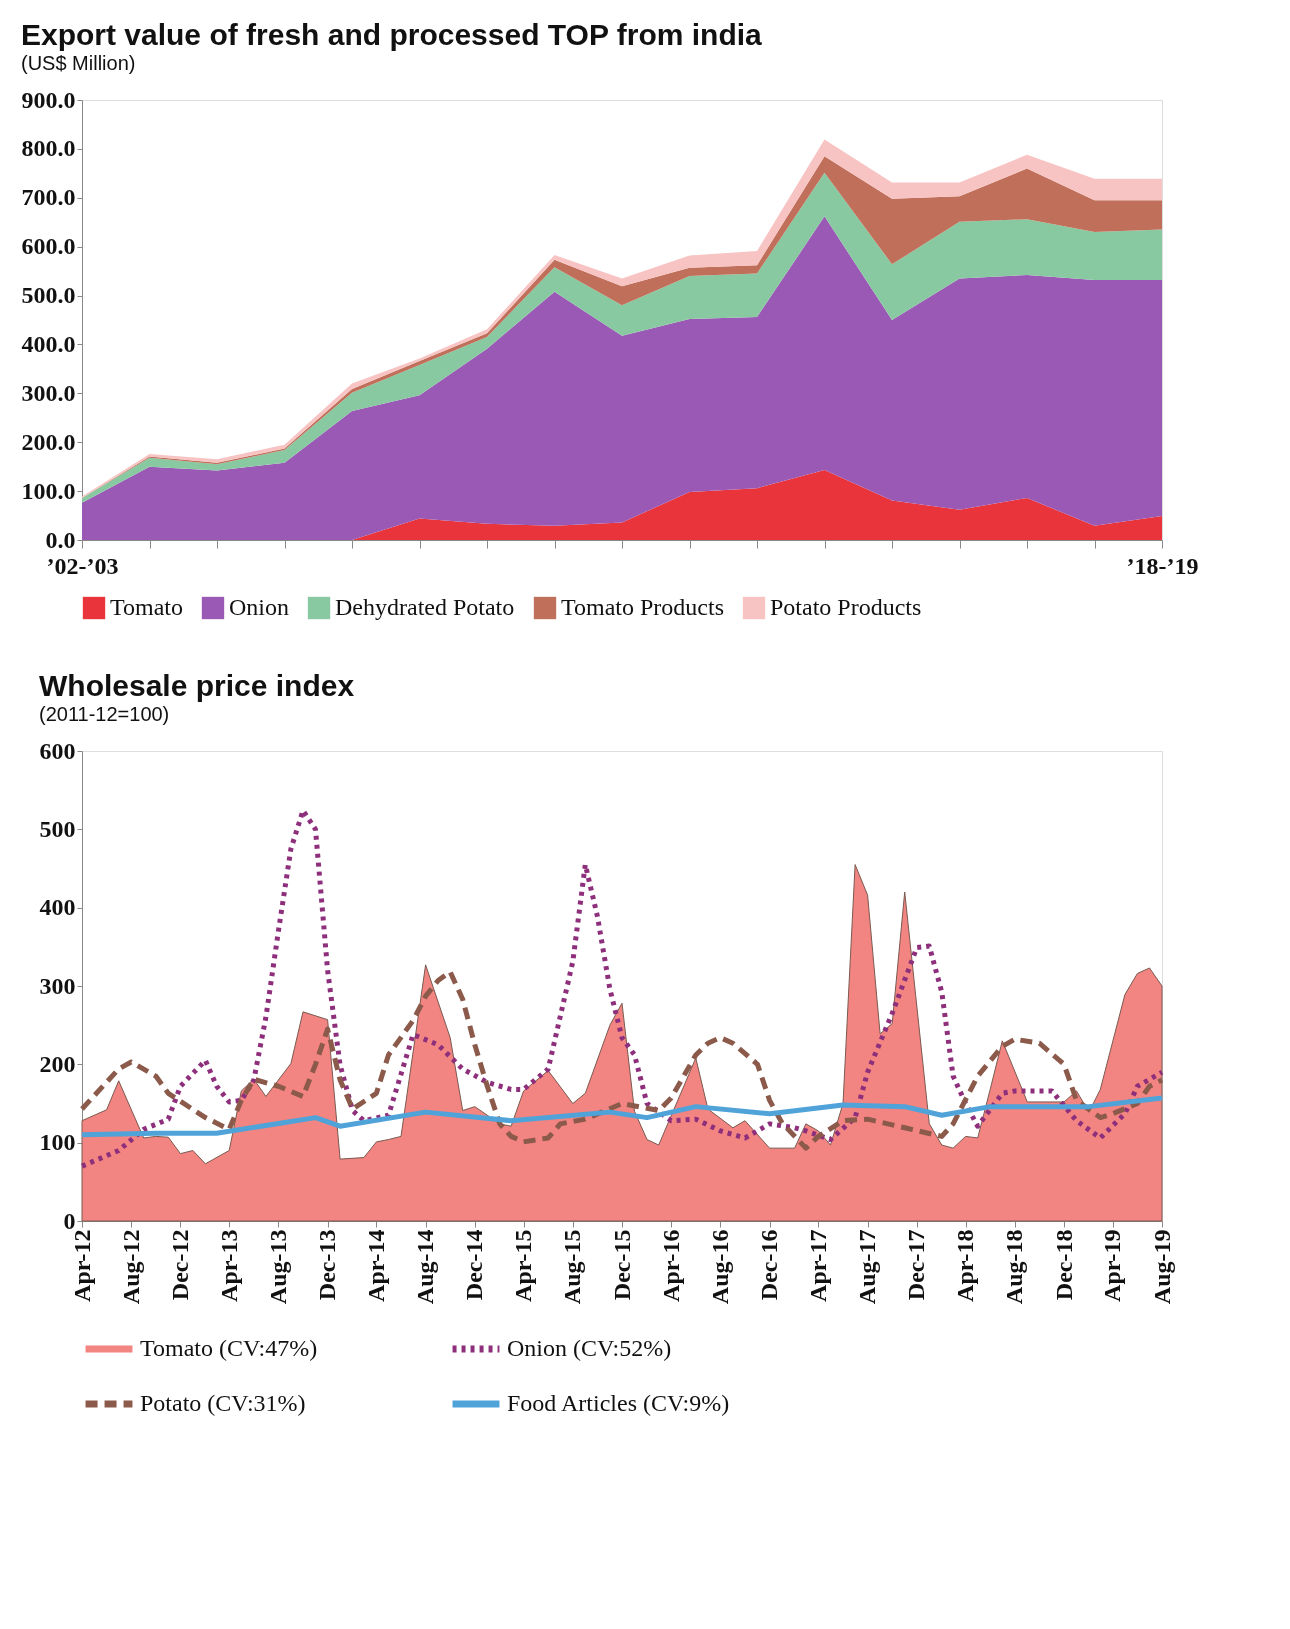 This screenshot has height=1629, width=1290. I want to click on y-tick-label: 100.0, so click(48, 490).